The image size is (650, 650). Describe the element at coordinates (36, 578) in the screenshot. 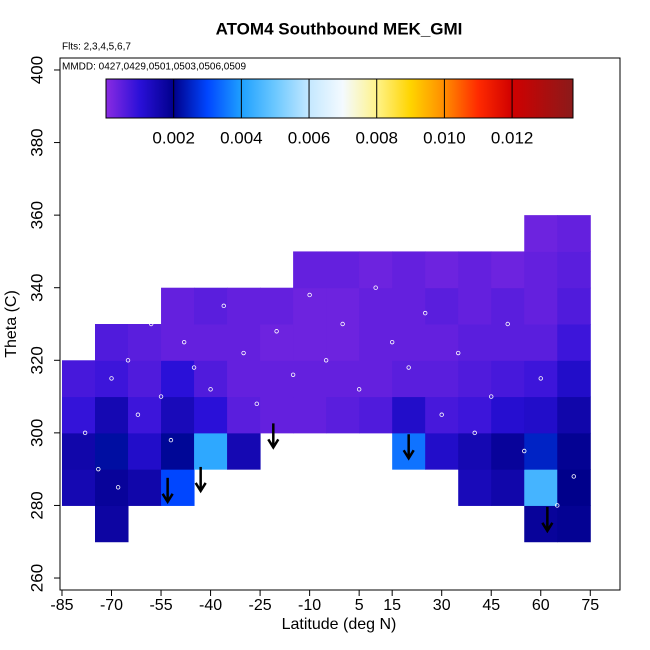

I see `y-tick-label: 260` at that location.